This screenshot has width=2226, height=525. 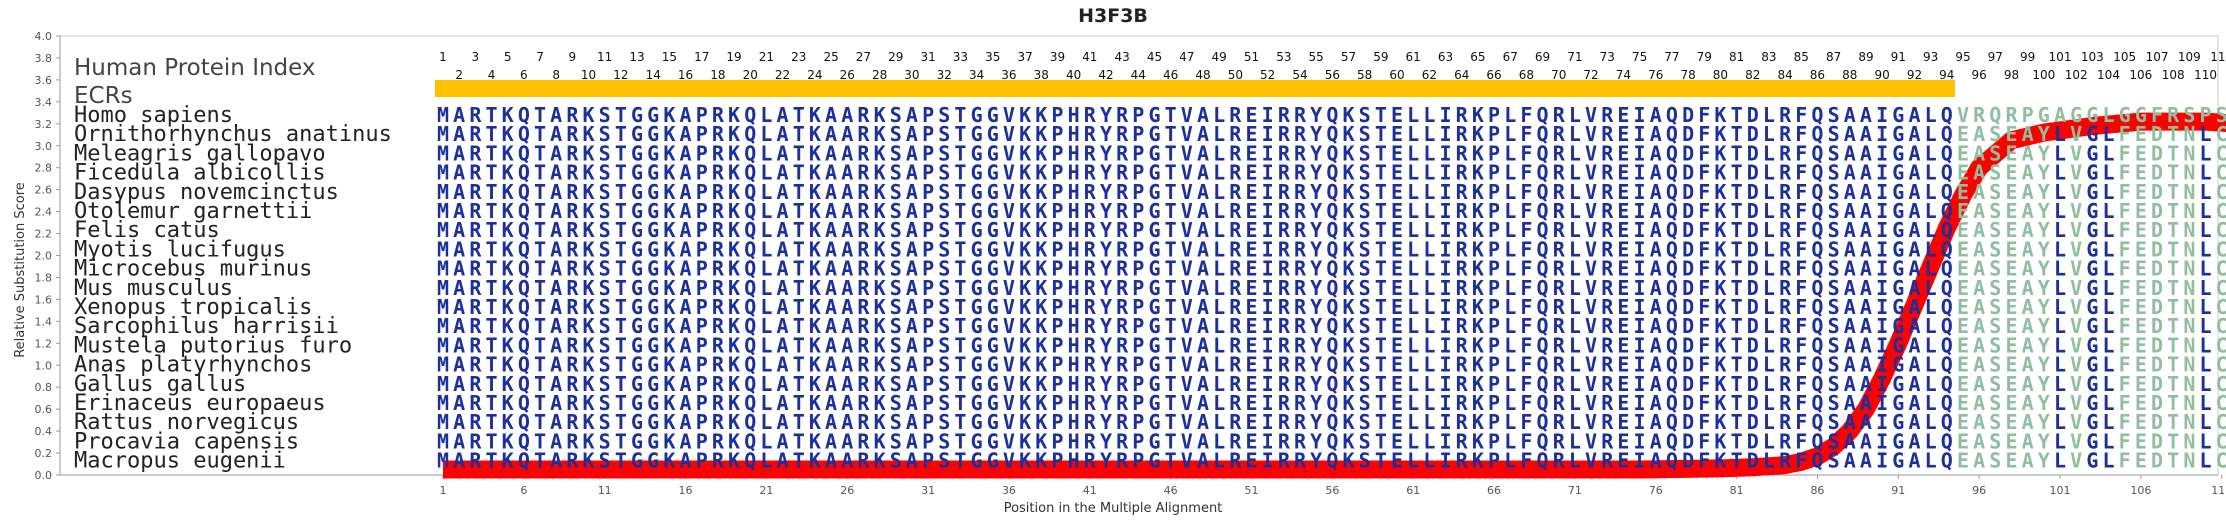 I want to click on column-number: 104, so click(x=2108, y=75).